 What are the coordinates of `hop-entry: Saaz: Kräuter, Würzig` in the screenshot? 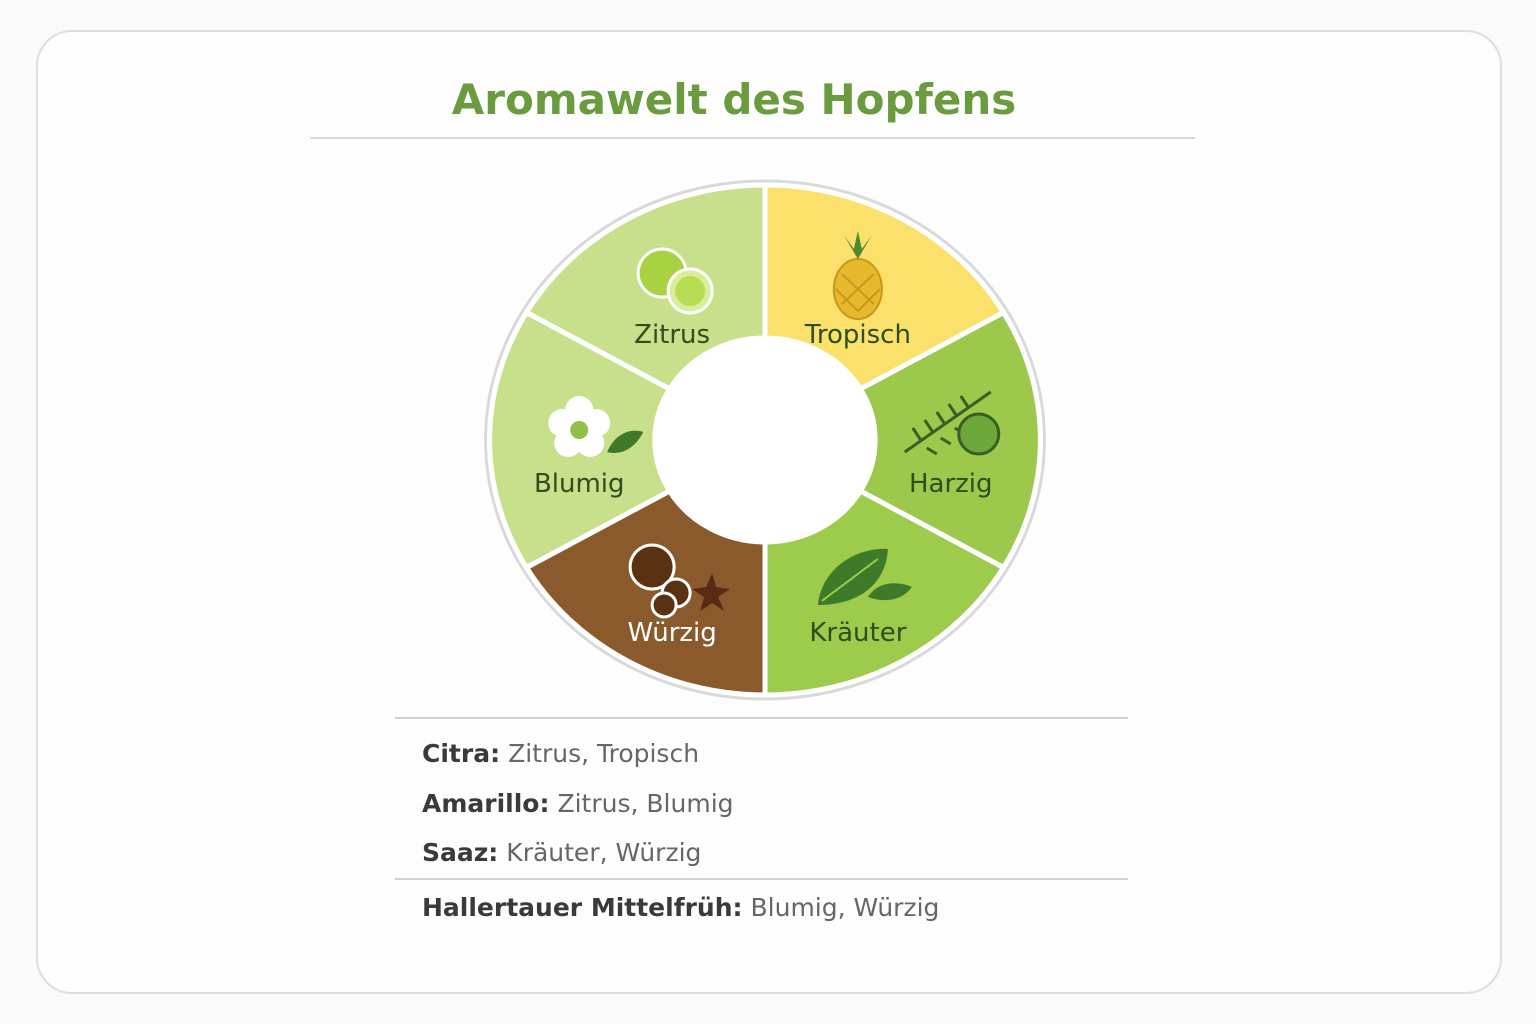 It's located at (561, 852).